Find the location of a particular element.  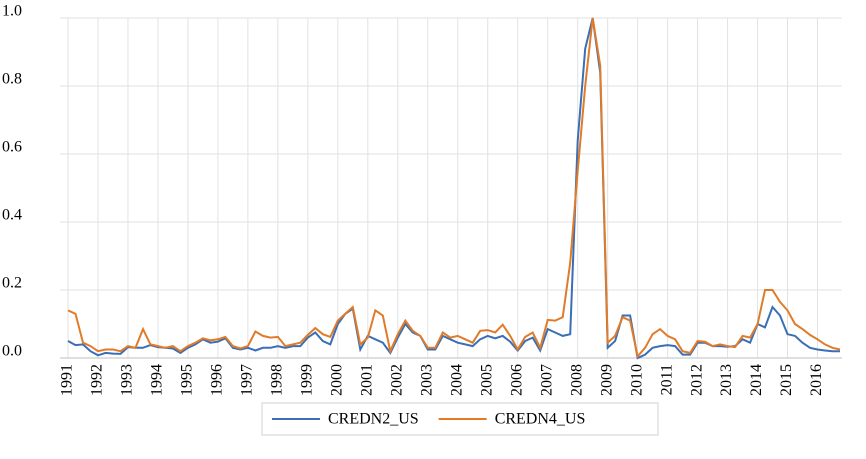

x-tick-label: 2008 is located at coordinates (576, 380).